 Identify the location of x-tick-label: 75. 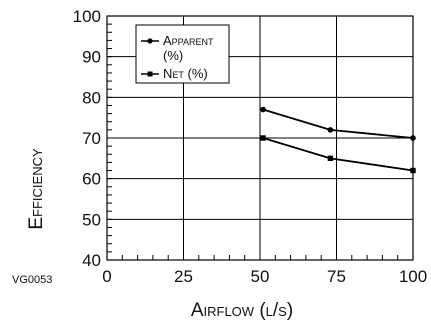
(336, 276).